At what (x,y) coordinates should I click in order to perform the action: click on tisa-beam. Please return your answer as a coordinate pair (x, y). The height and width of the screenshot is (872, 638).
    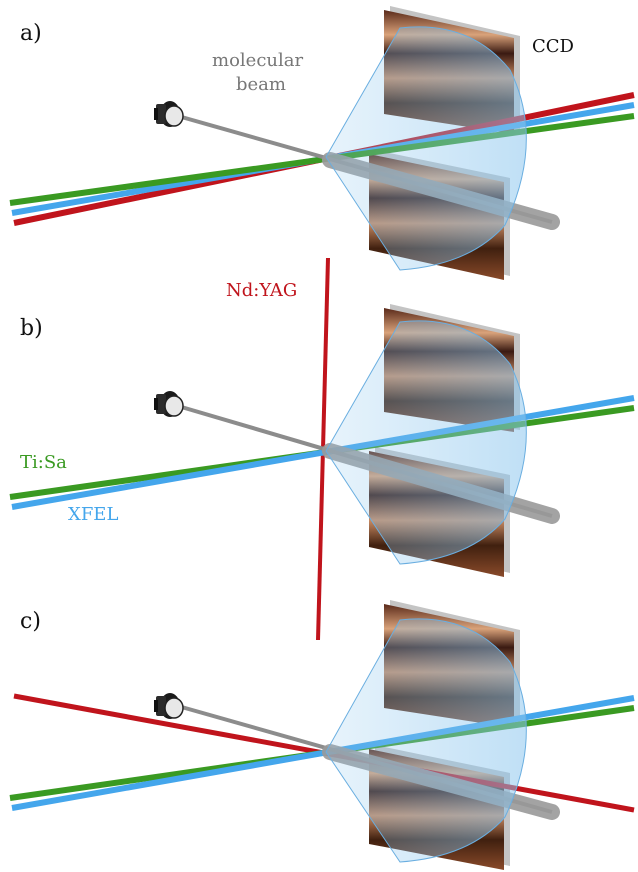
    Looking at the image, I should click on (322, 159).